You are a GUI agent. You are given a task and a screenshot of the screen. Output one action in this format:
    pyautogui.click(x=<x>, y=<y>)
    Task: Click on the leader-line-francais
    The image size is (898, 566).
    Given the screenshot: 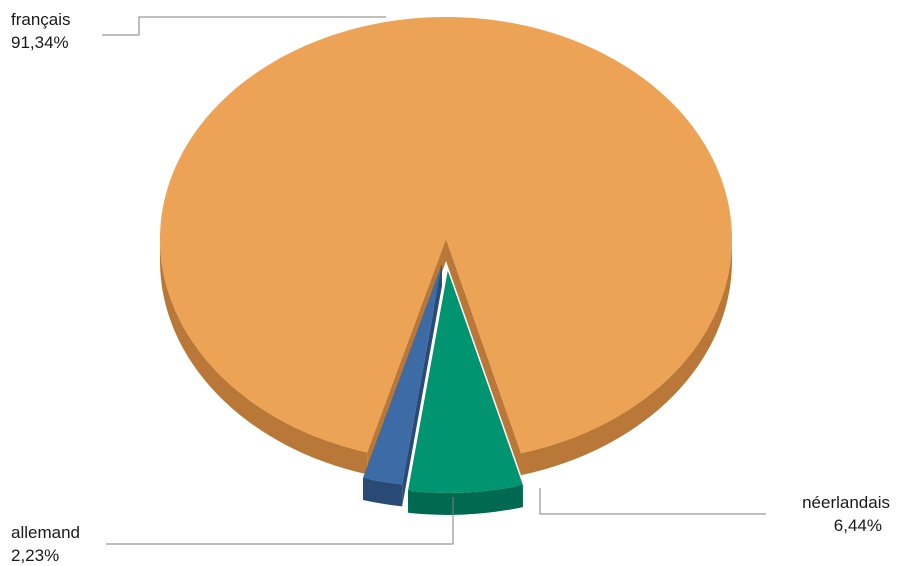 What is the action you would take?
    pyautogui.click(x=244, y=26)
    